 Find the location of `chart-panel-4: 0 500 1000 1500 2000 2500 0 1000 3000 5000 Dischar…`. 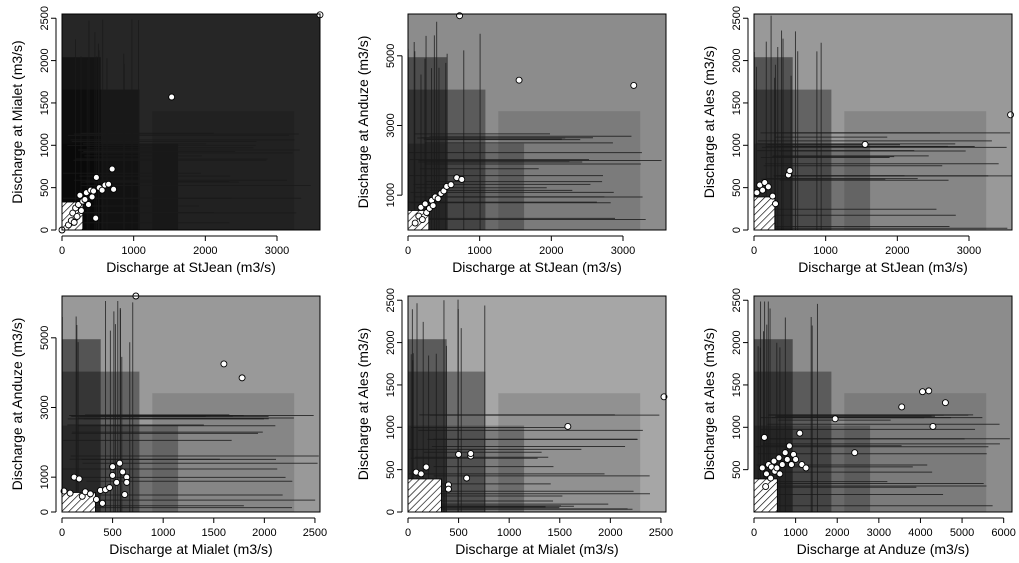

chart-panel-4: 0 500 1000 1500 2000 2500 0 1000 3000 5000 Dischar… is located at coordinates (168, 424).